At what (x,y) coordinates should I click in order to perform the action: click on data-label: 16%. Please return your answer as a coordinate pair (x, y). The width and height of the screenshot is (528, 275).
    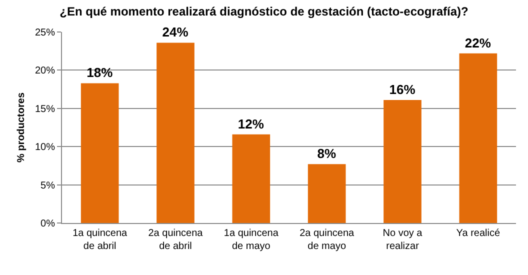
    Looking at the image, I should click on (402, 89).